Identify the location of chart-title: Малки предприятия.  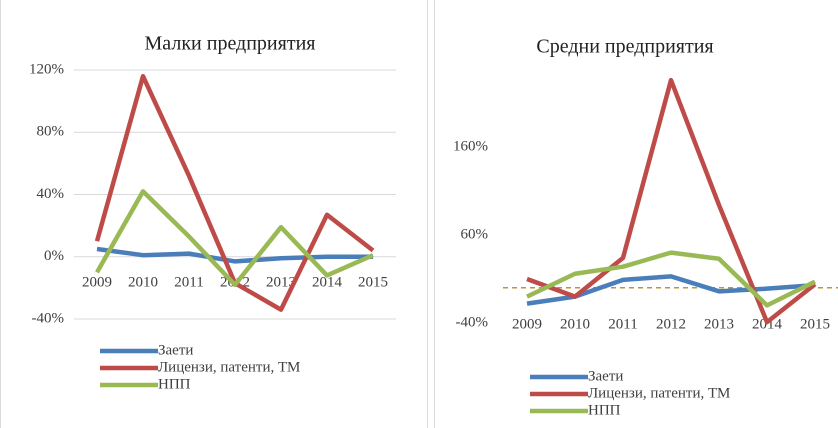
(230, 44).